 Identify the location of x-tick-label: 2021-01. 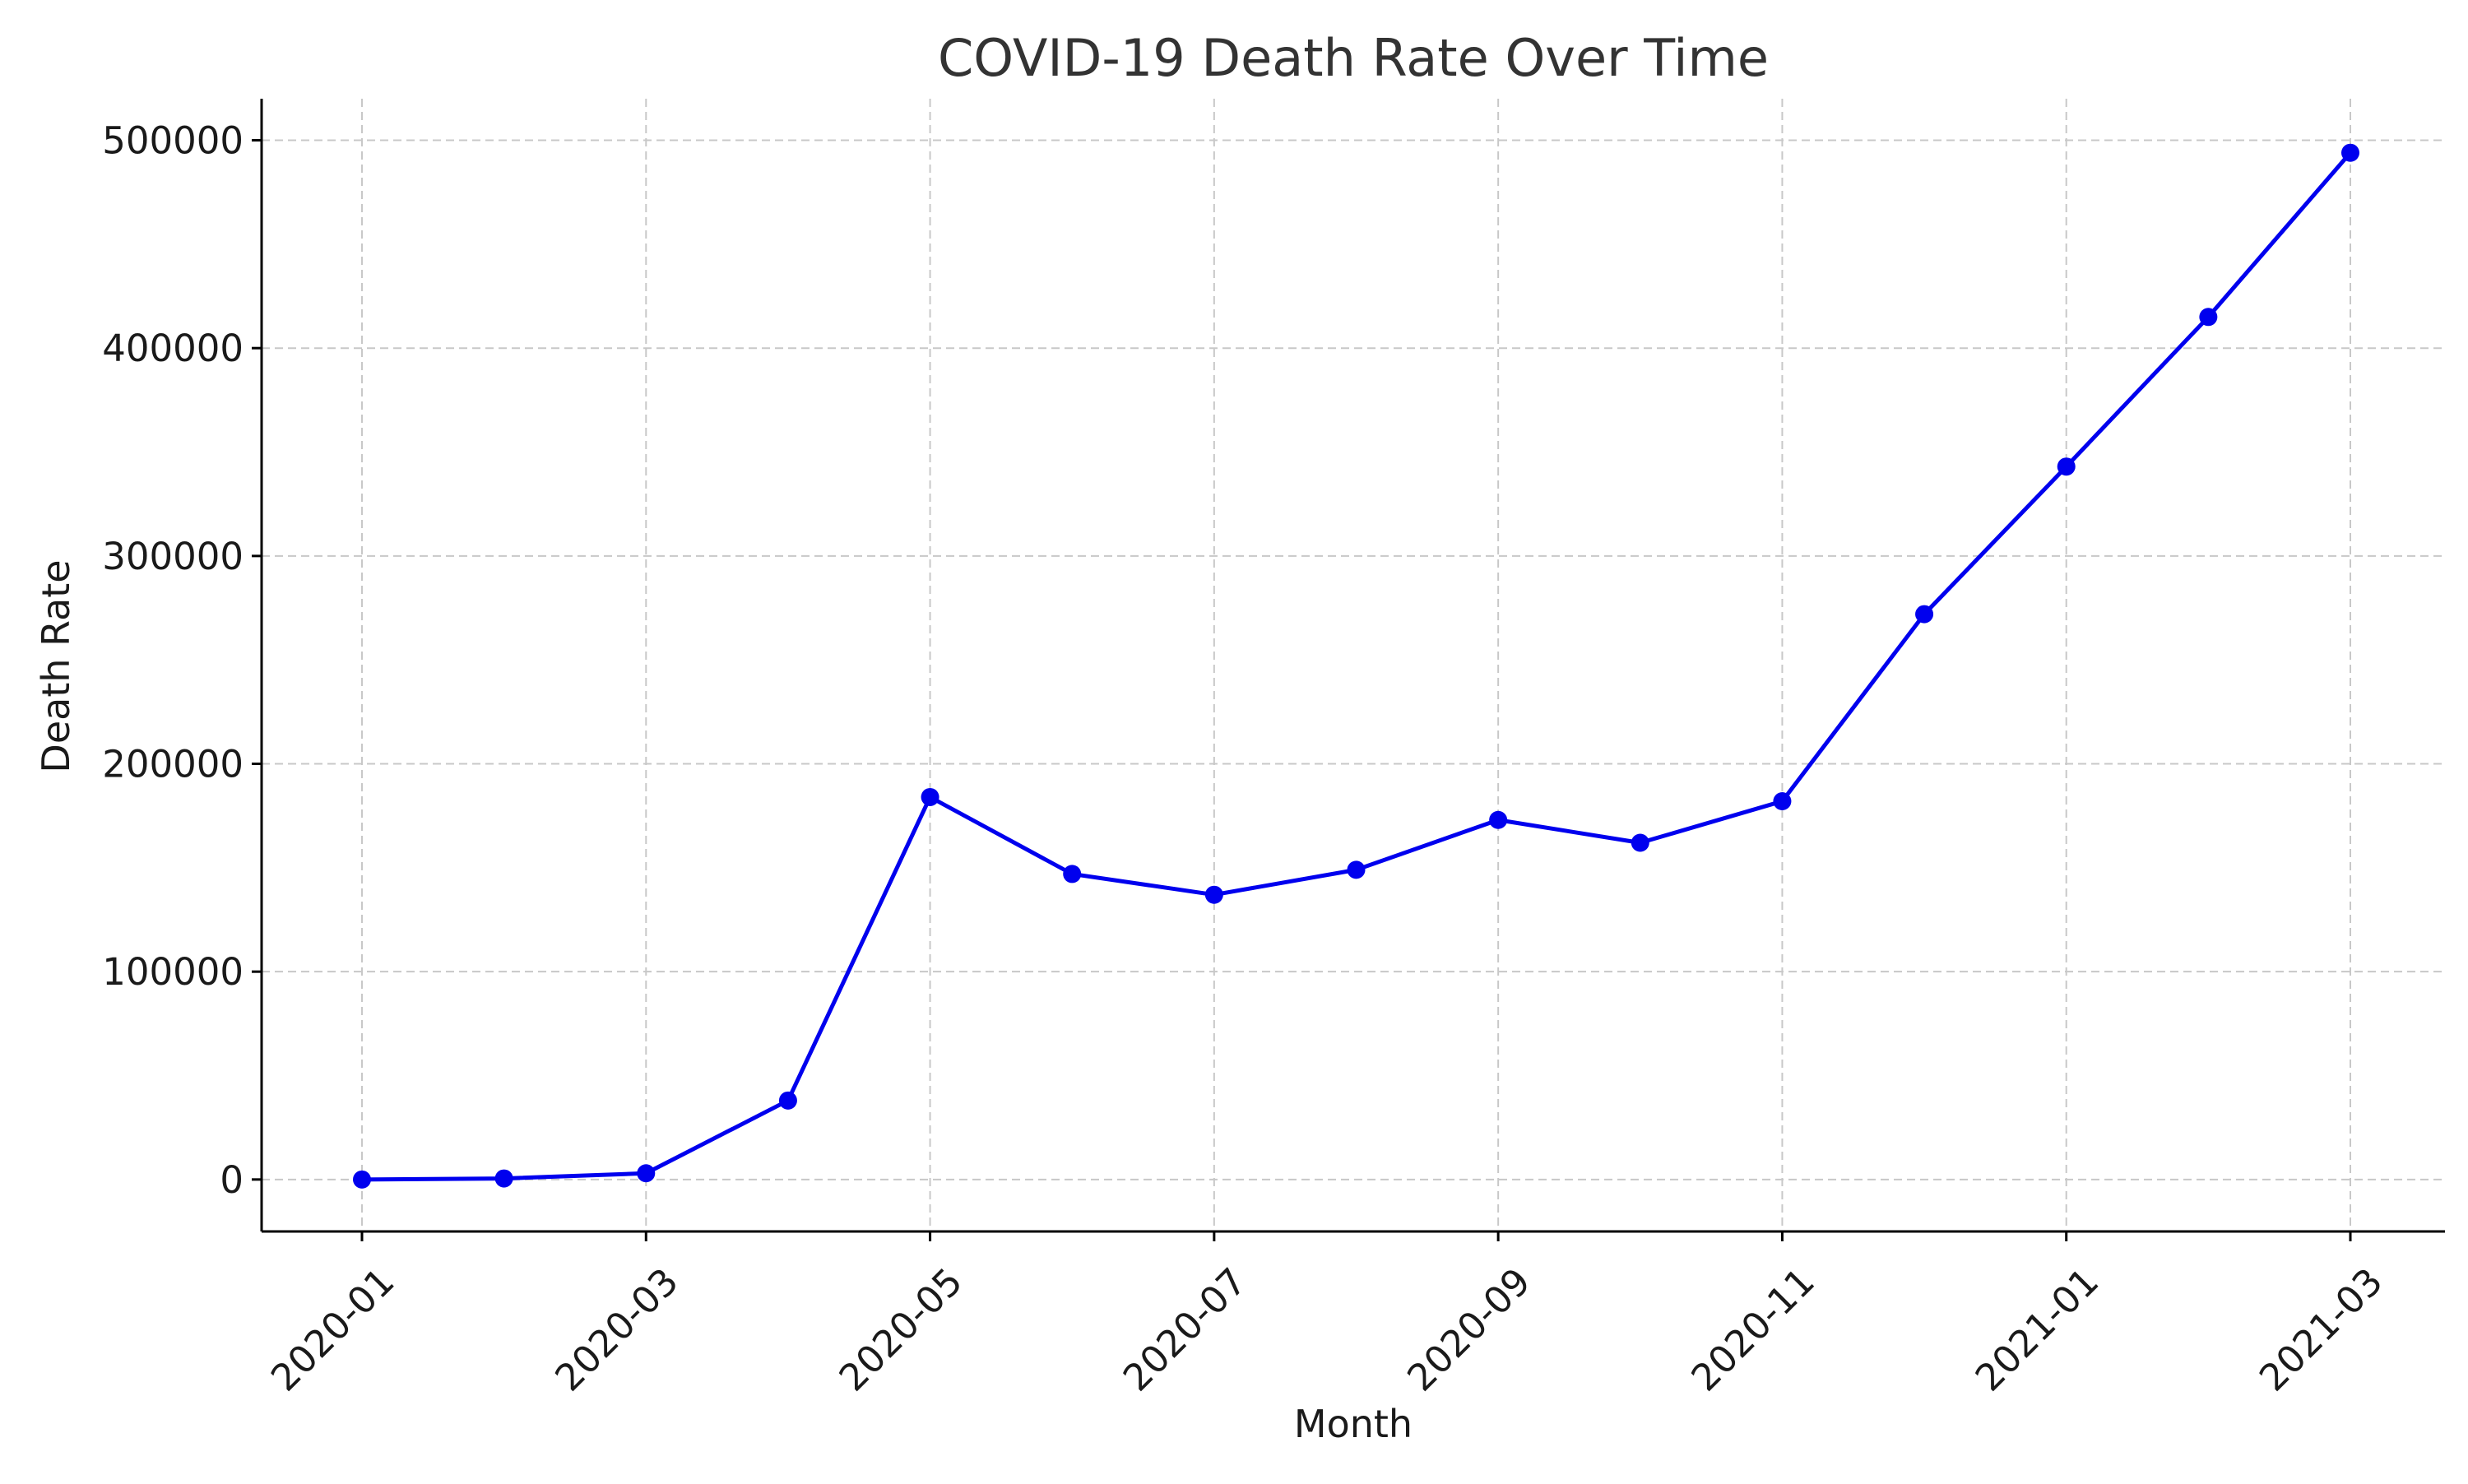
(2037, 1329).